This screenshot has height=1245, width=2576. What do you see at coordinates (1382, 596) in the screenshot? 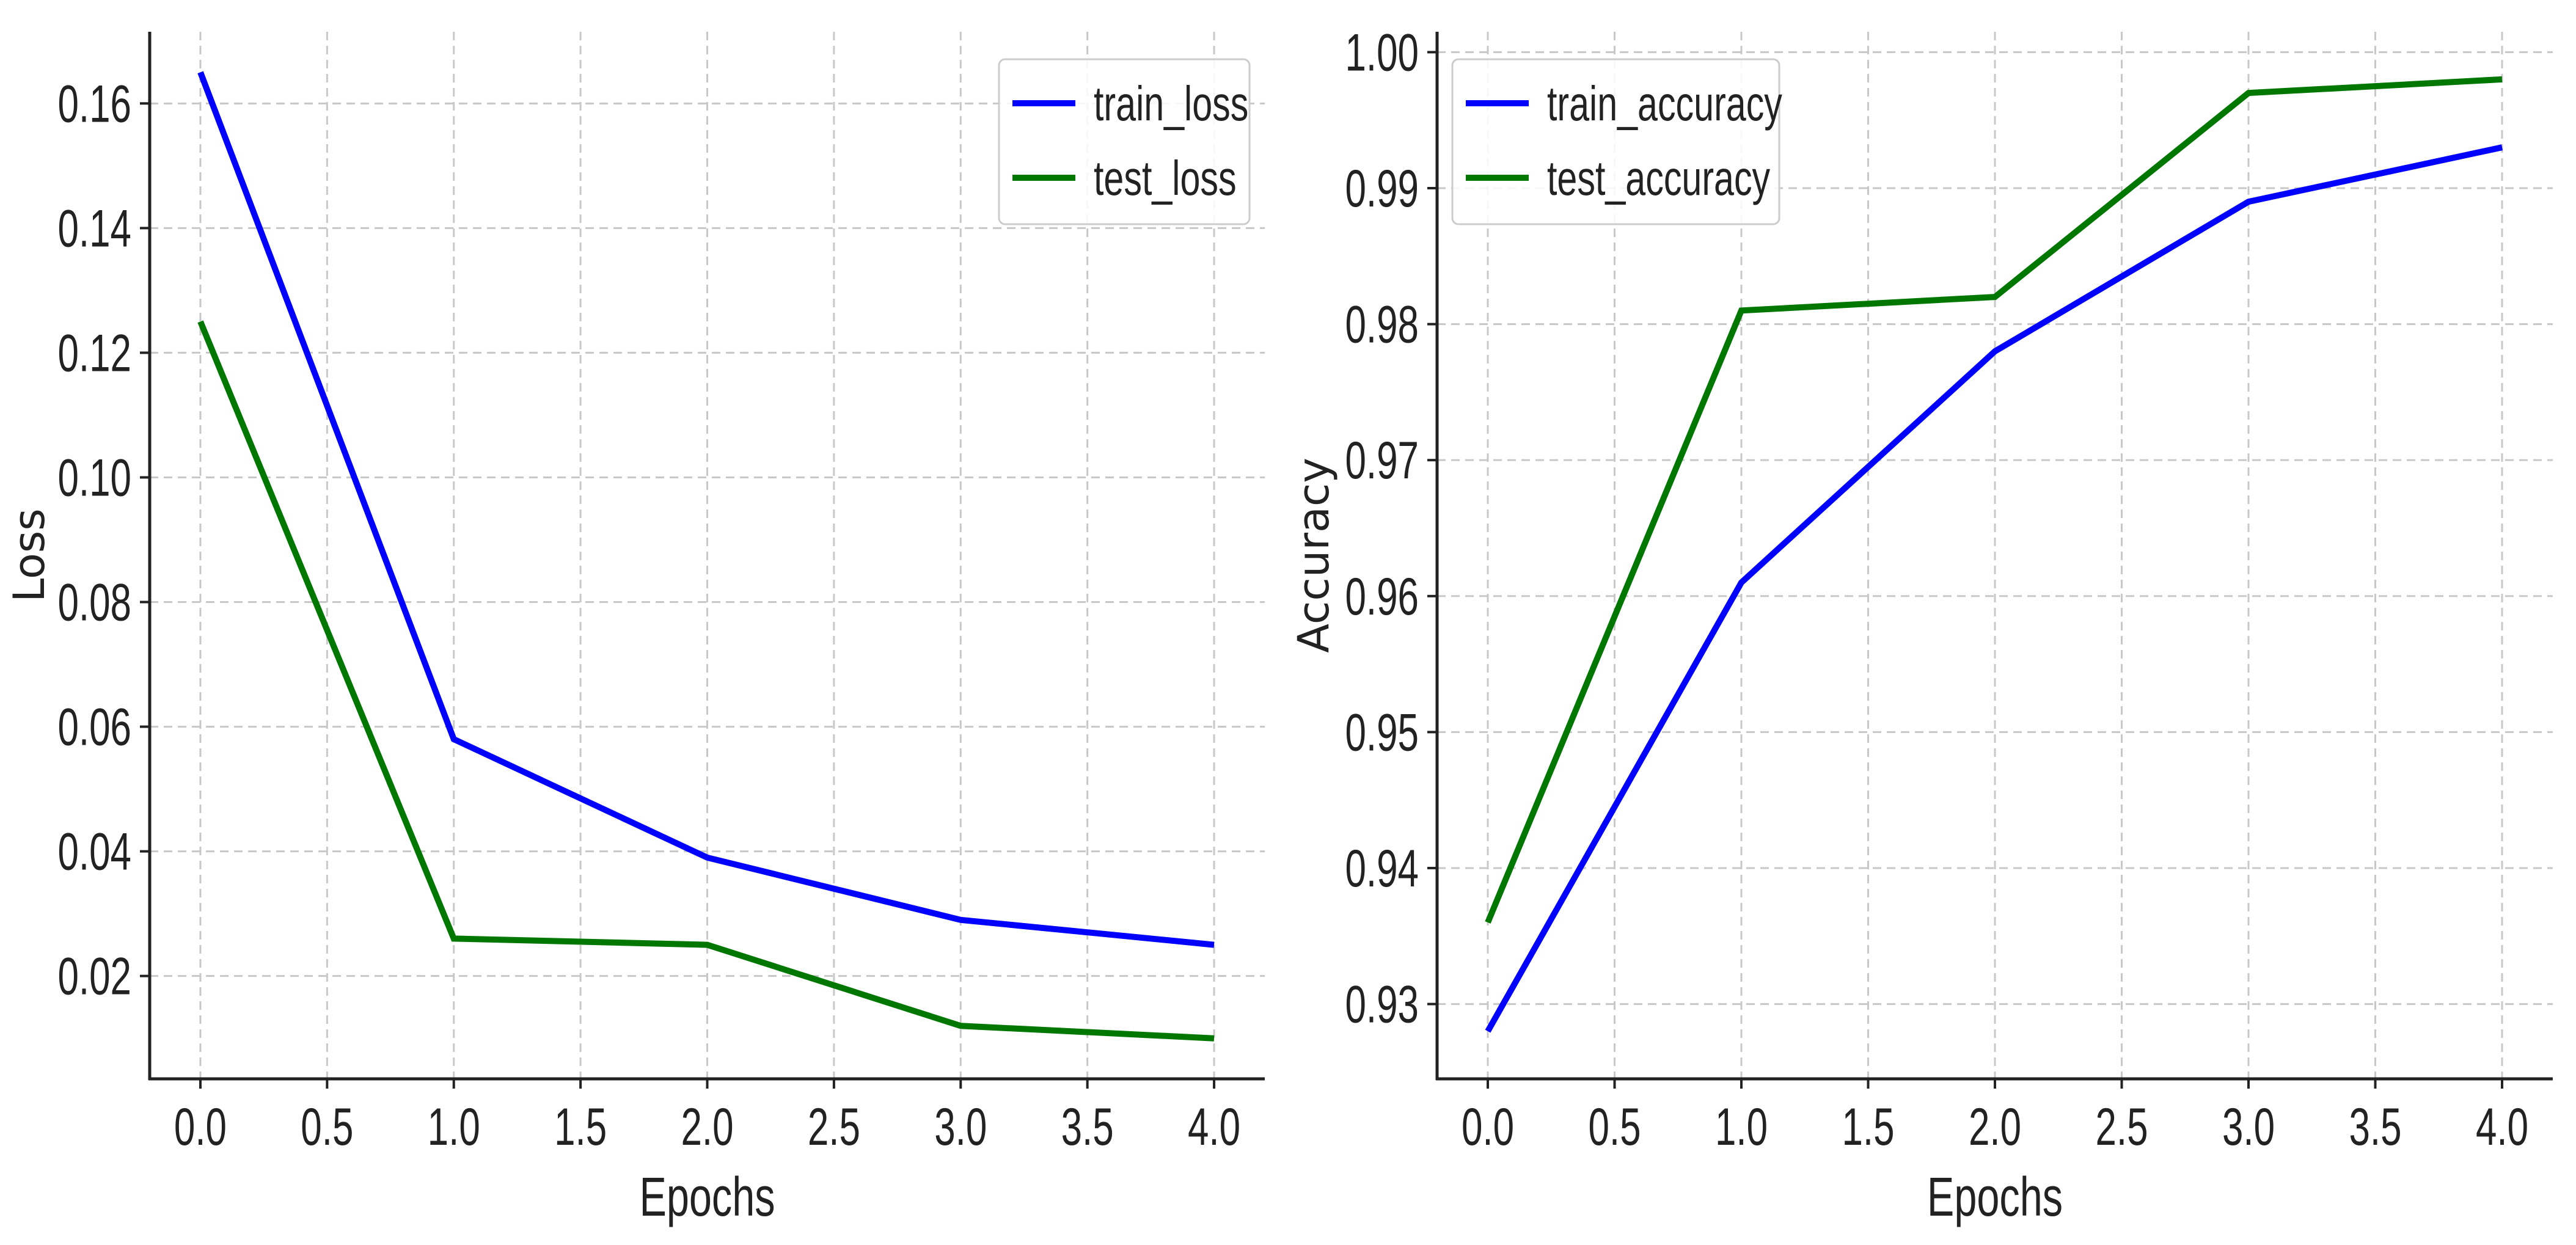
I see `y-tick-label: 0.96` at bounding box center [1382, 596].